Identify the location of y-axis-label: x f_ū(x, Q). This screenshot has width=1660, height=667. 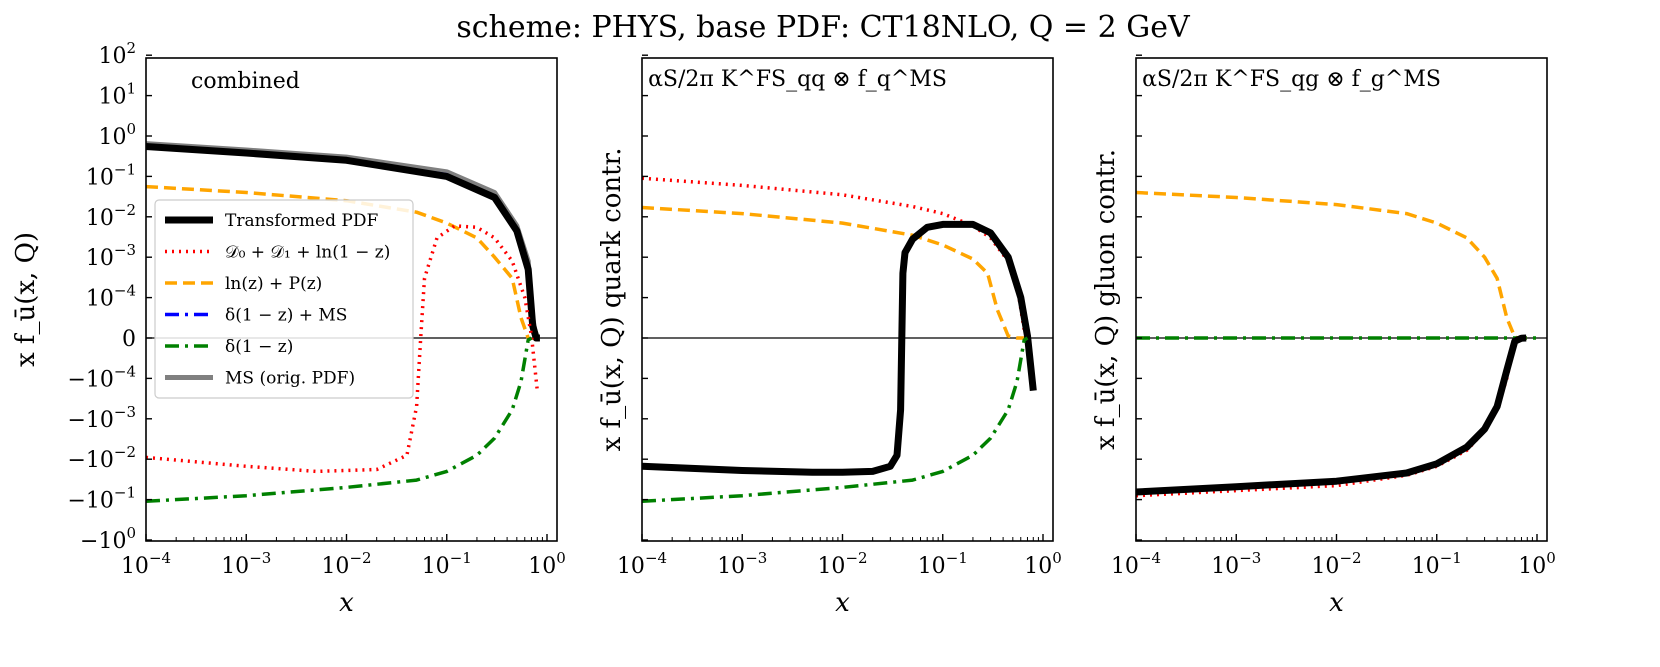
(26, 299).